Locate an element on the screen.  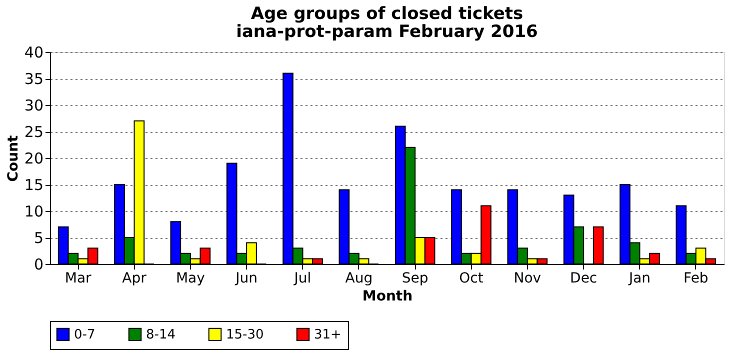
x-tick-label: Feb is located at coordinates (696, 278).